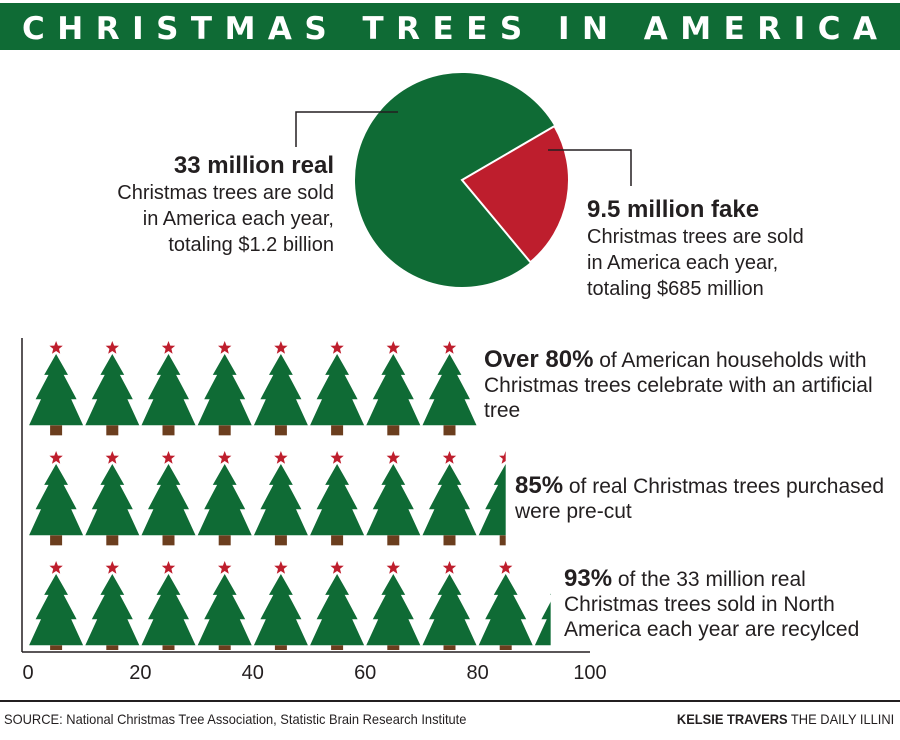 The image size is (900, 740). Describe the element at coordinates (27, 673) in the screenshot. I see `x-tick-label: 0` at that location.